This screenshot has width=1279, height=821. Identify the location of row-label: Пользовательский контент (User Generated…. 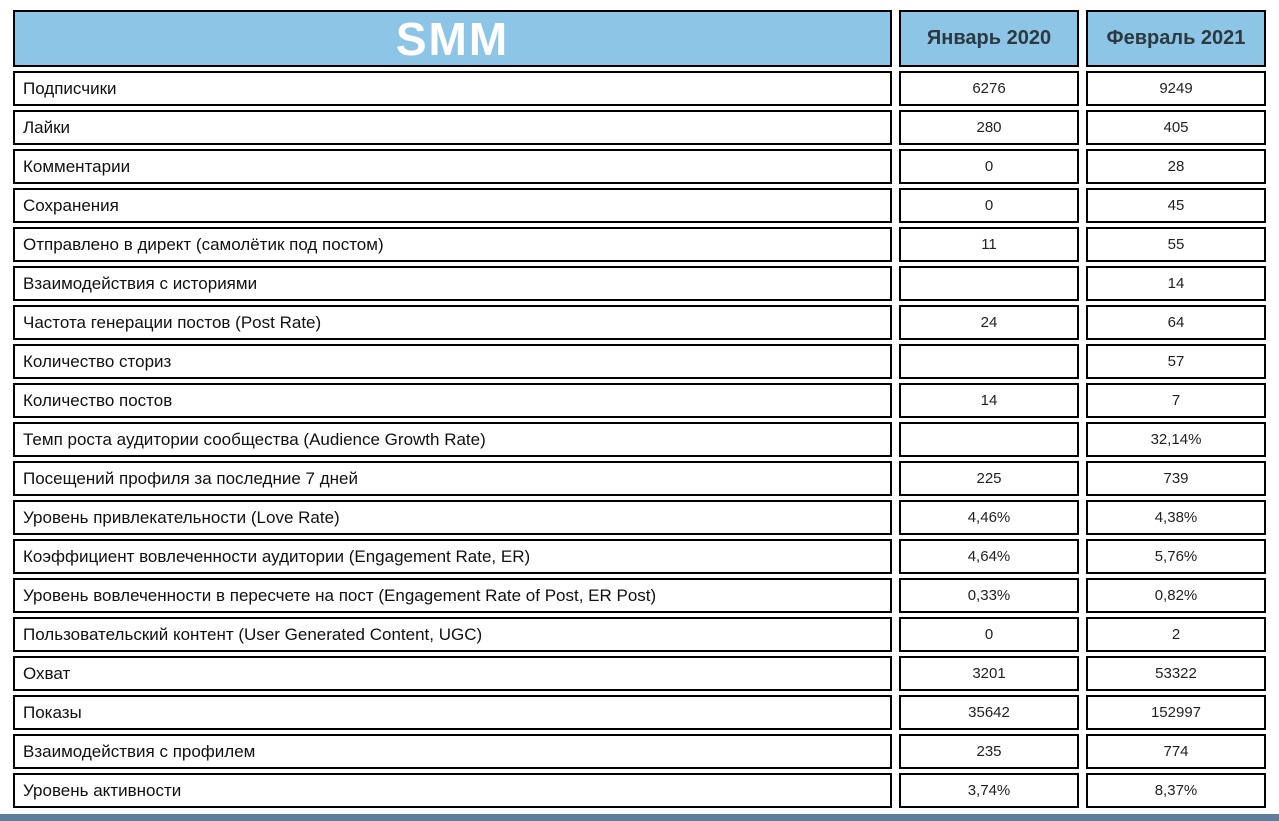
(452, 634).